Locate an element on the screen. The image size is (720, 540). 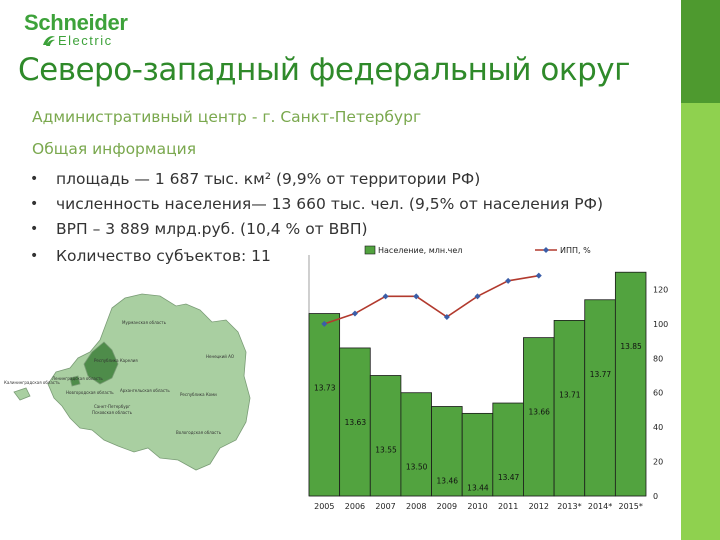
bar-data-label: 13.85 is located at coordinates (631, 346).